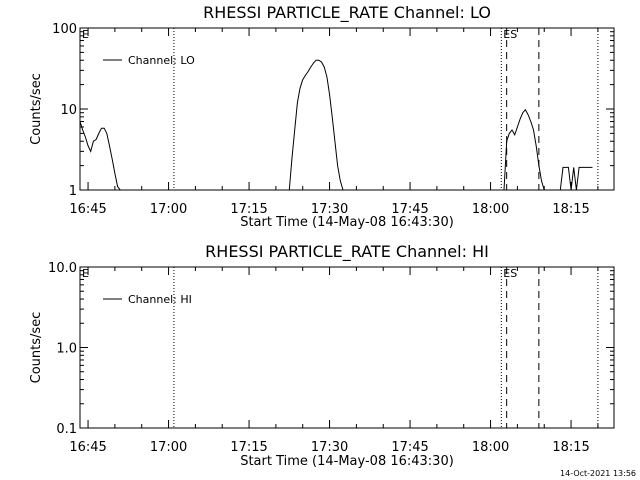 The image size is (640, 480). Describe the element at coordinates (347, 252) in the screenshot. I see `chart-title: RHESSI PARTICLE_RATE Channel: HI` at that location.